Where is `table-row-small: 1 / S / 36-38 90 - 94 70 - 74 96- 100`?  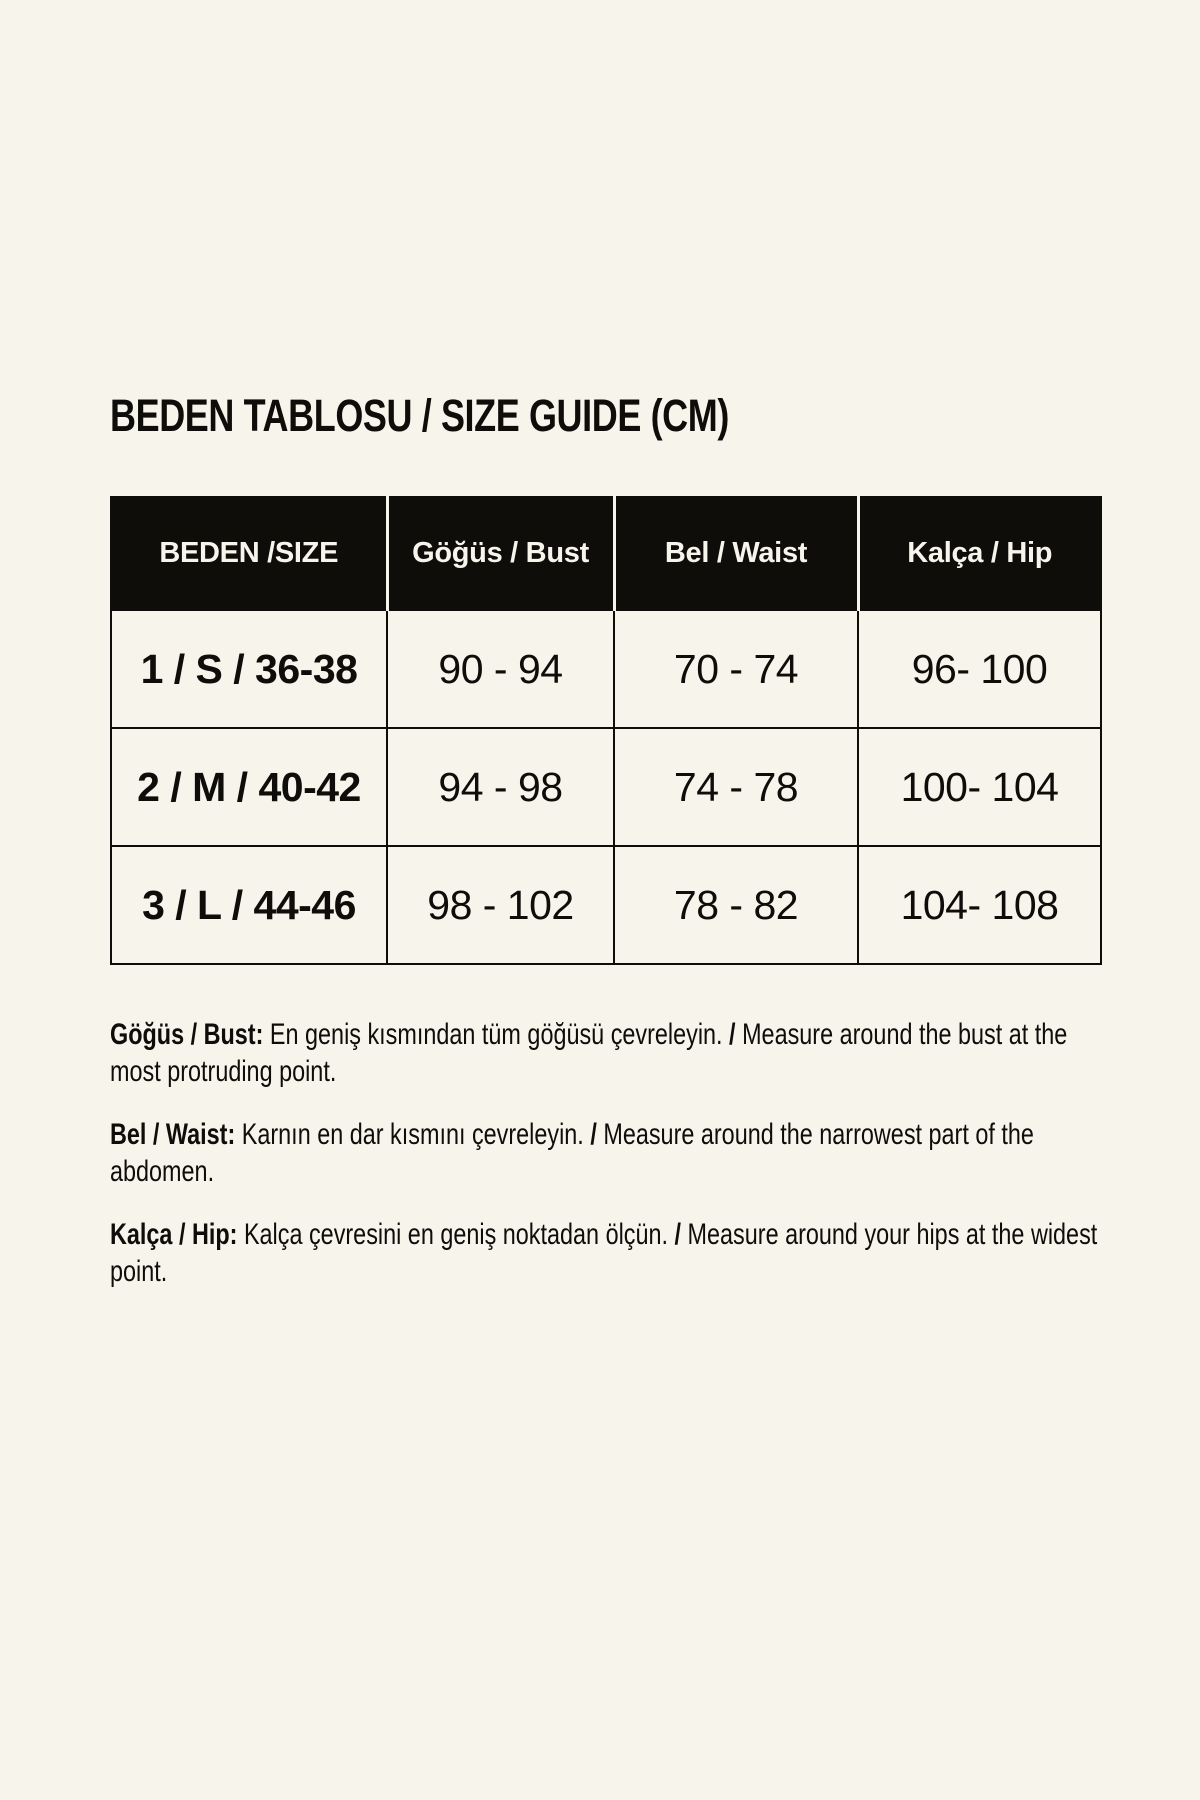
table-row-small: 1 / S / 36-38 90 - 94 70 - 74 96- 100 is located at coordinates (606, 669).